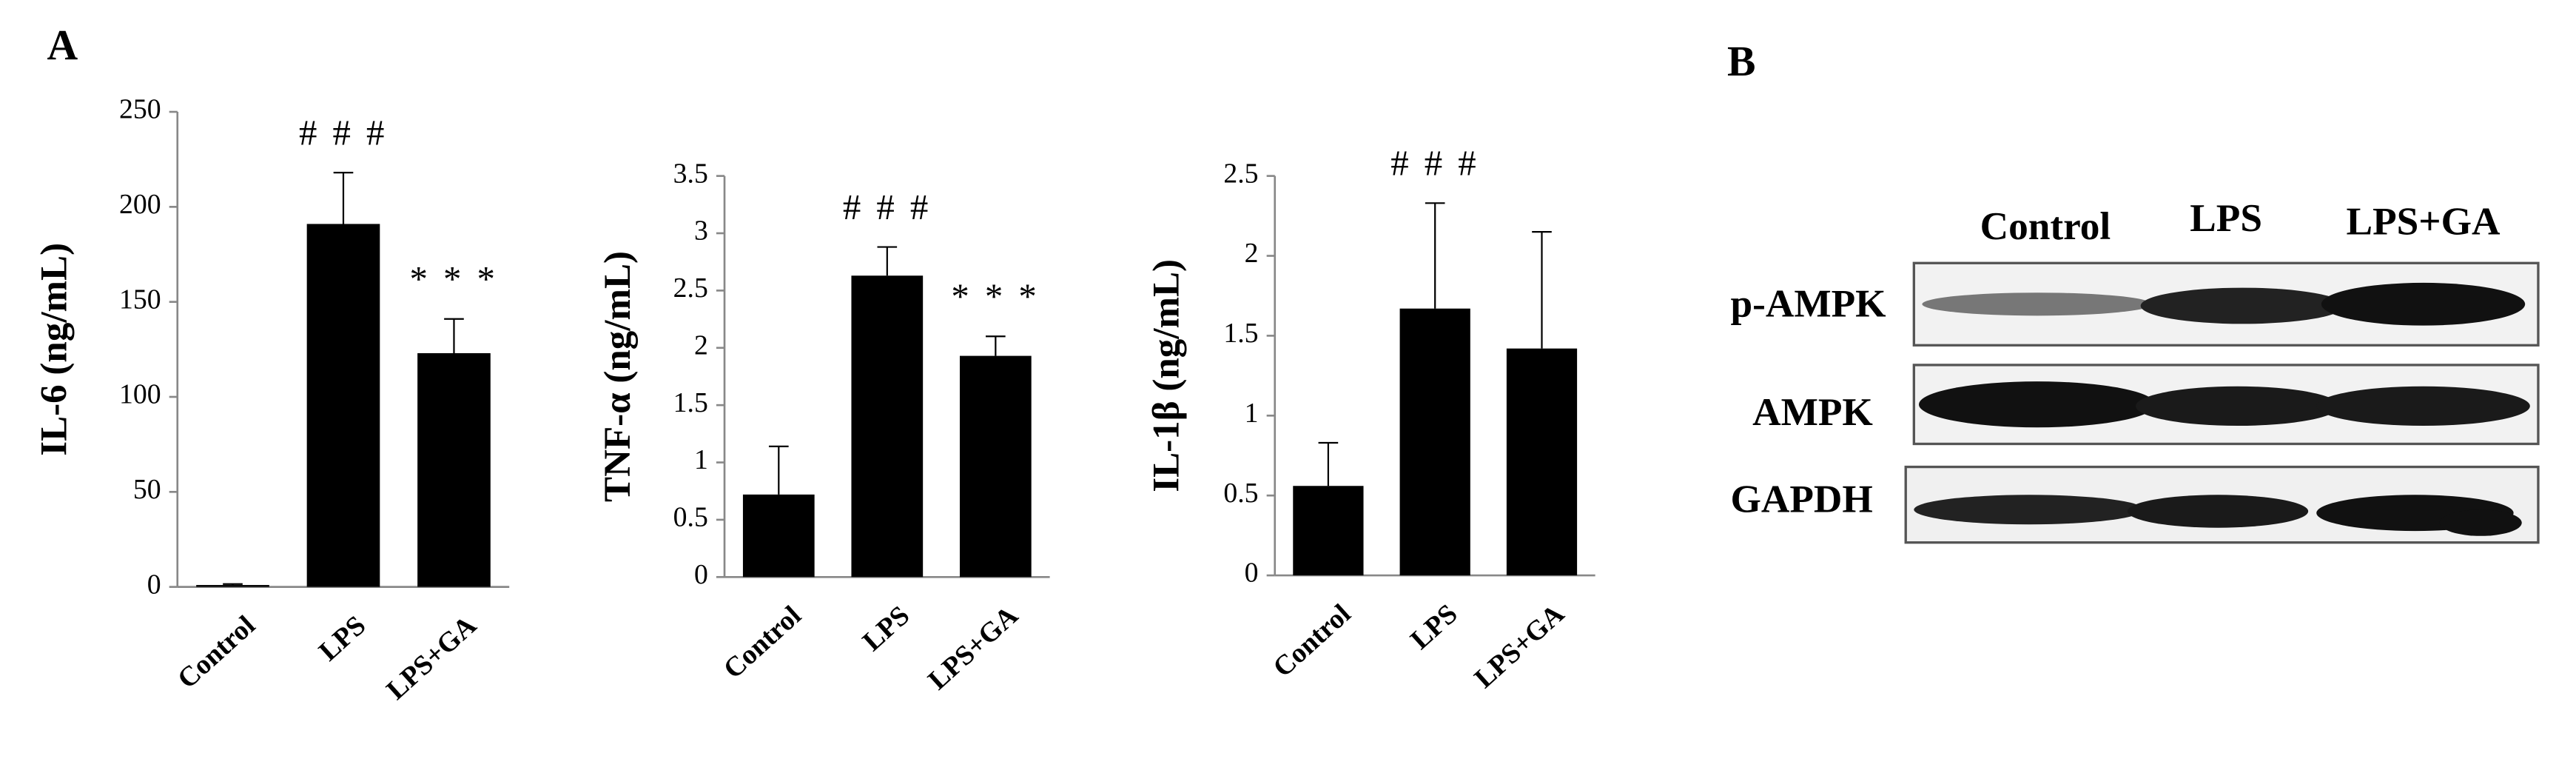 The height and width of the screenshot is (776, 2576). I want to click on blot-column-label: Control, so click(2045, 226).